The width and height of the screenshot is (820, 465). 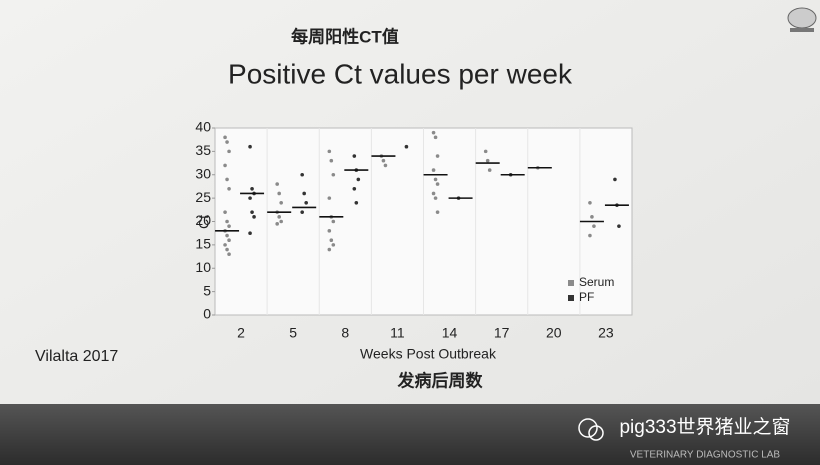 What do you see at coordinates (207, 290) in the screenshot?
I see `y-tick-label: 5` at bounding box center [207, 290].